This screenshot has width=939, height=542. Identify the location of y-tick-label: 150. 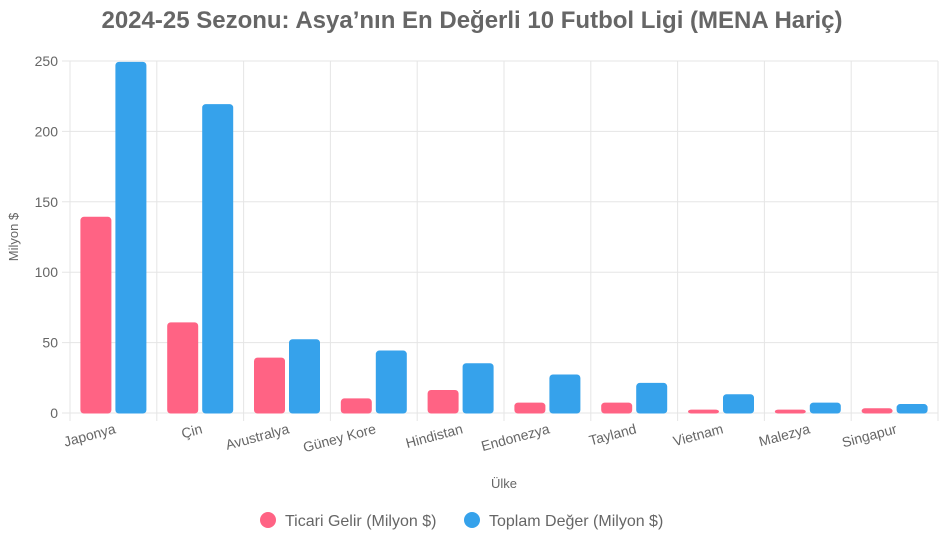
(47, 202).